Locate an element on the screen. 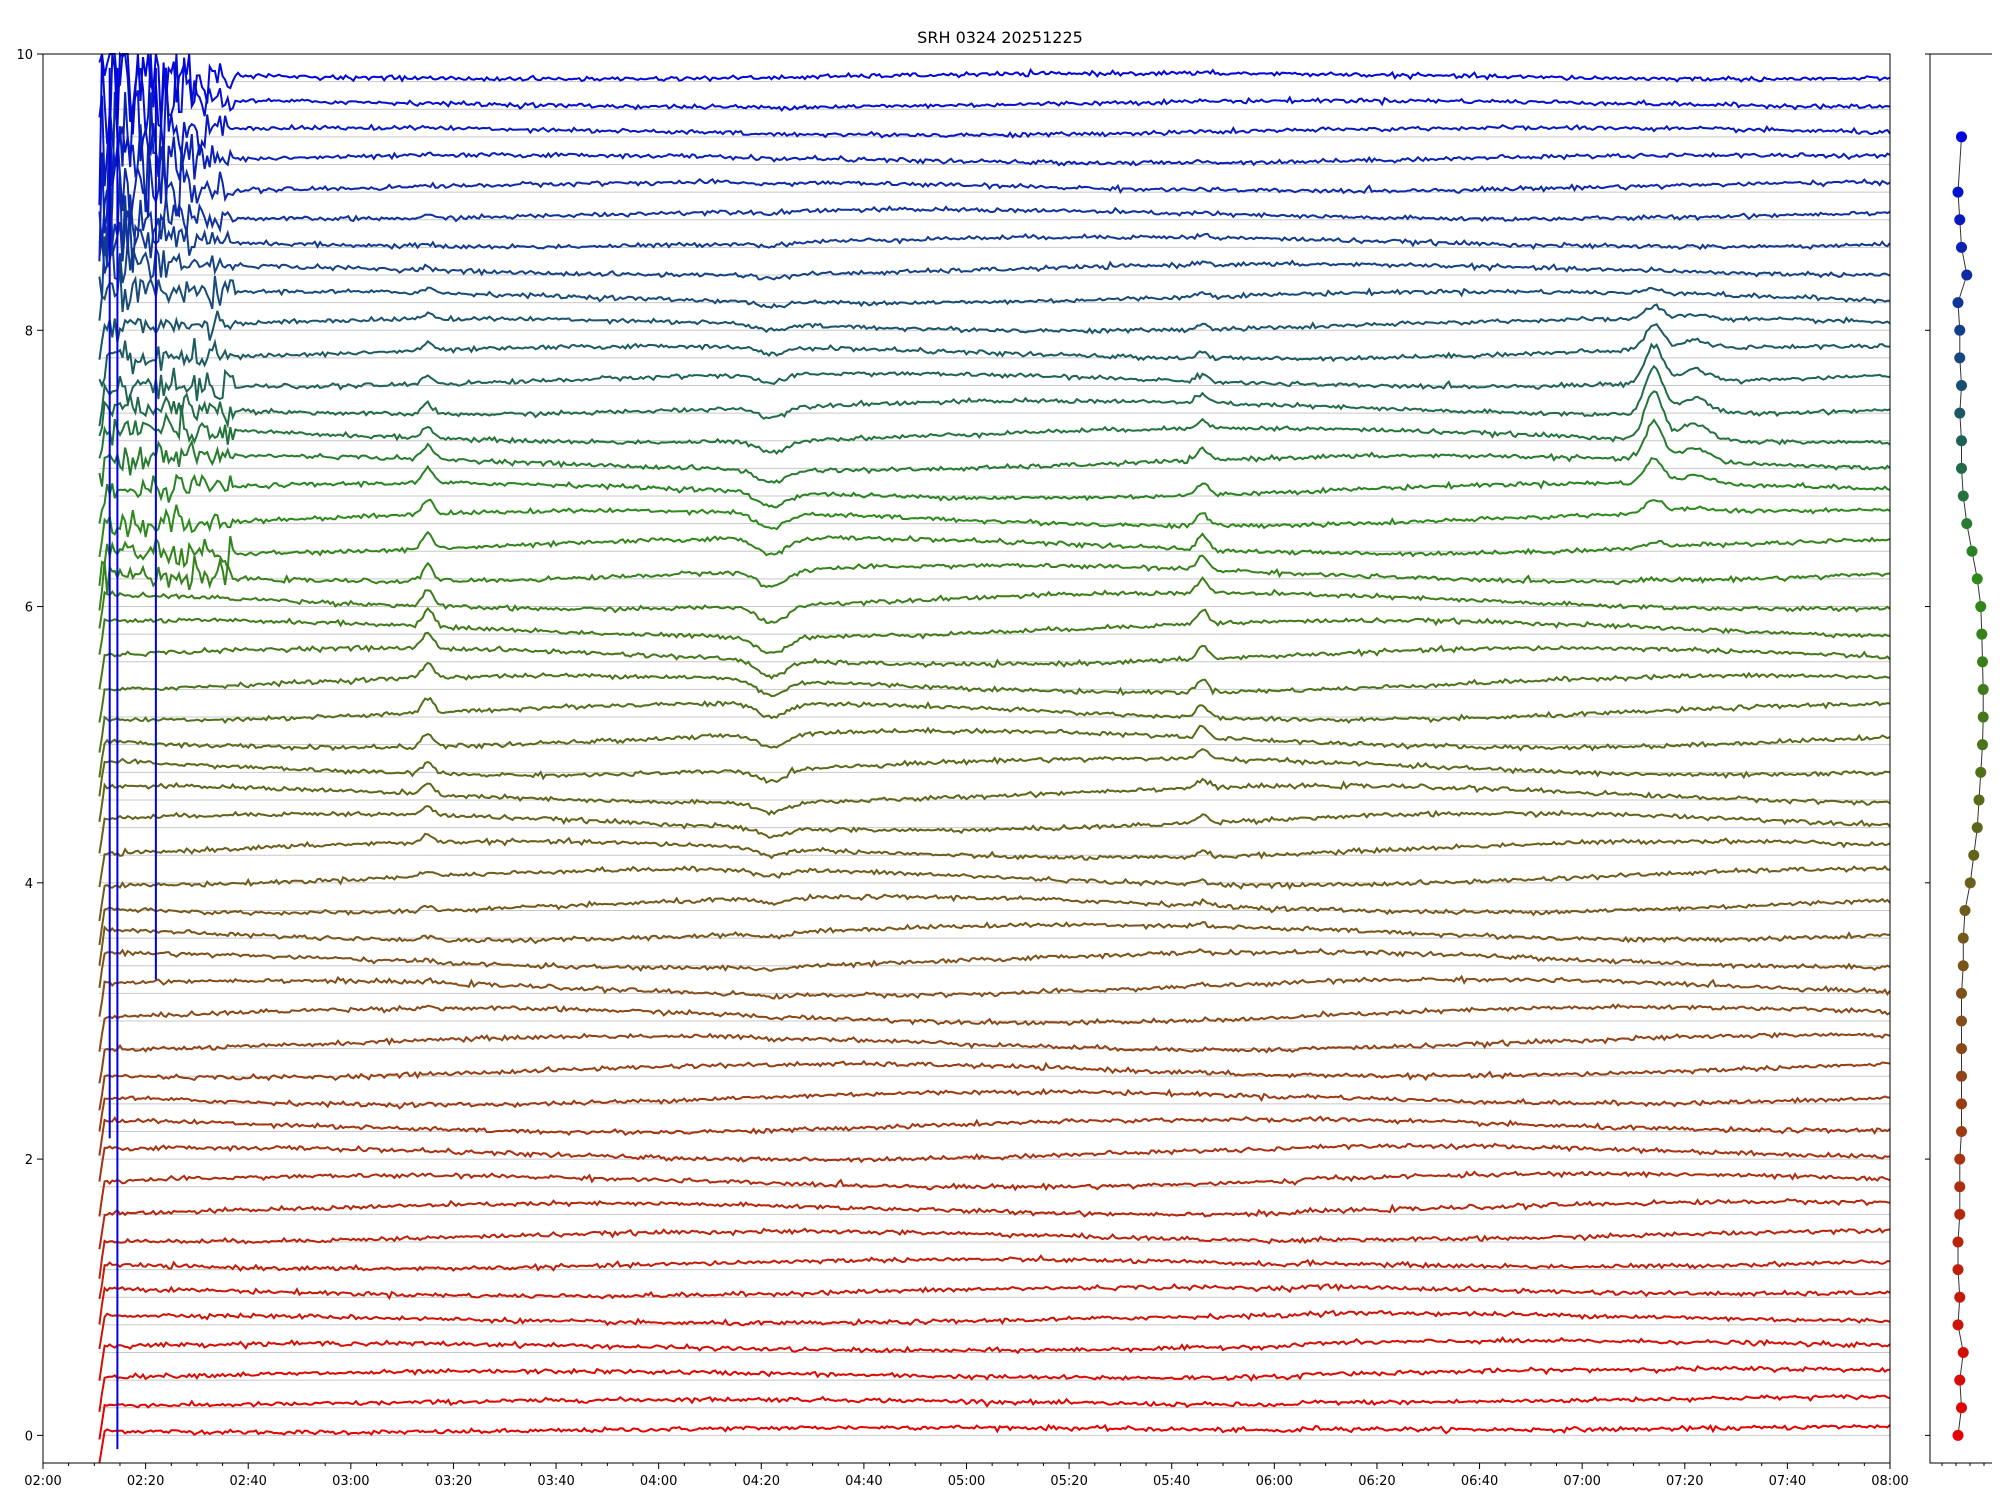 Image resolution: width=2000 pixels, height=1500 pixels. x-tick-label: 03:00 is located at coordinates (350, 1481).